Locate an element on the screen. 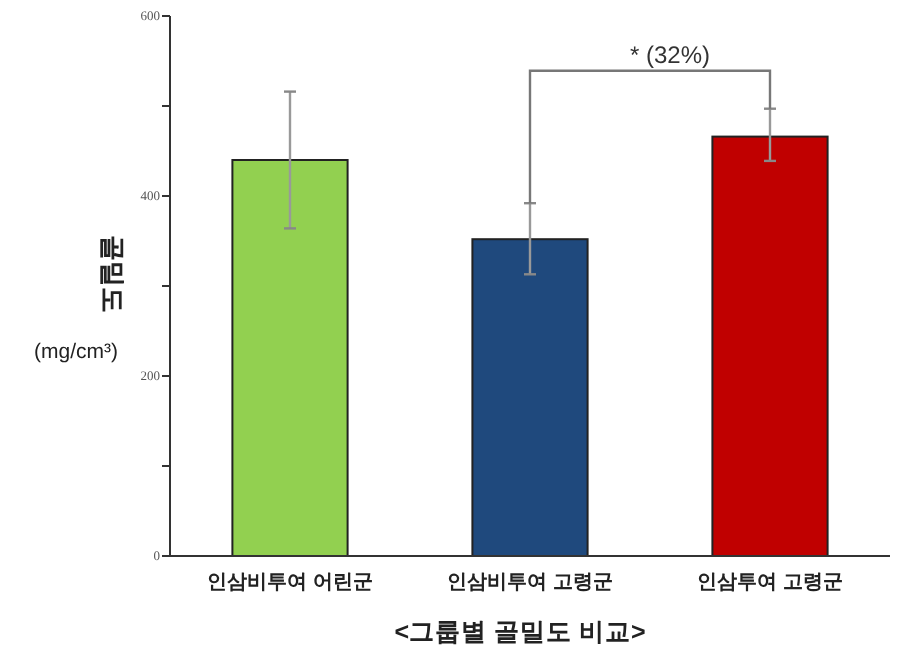 The height and width of the screenshot is (666, 900). y-axis-title: 골밀도 (mg/cm³) is located at coordinates (81, 299).